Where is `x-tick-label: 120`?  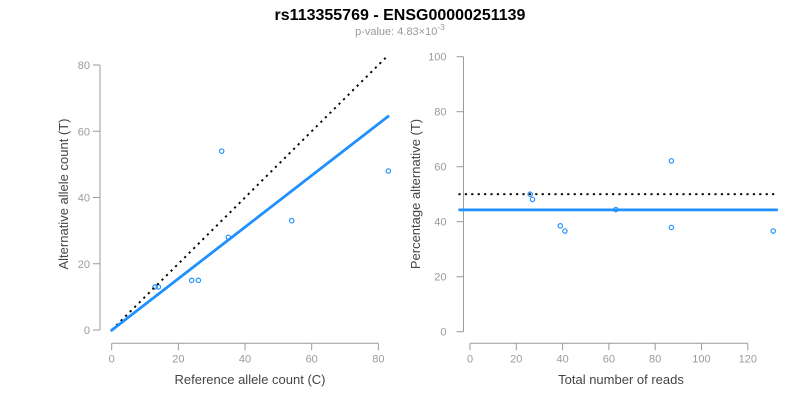 x-tick-label: 120 is located at coordinates (748, 359).